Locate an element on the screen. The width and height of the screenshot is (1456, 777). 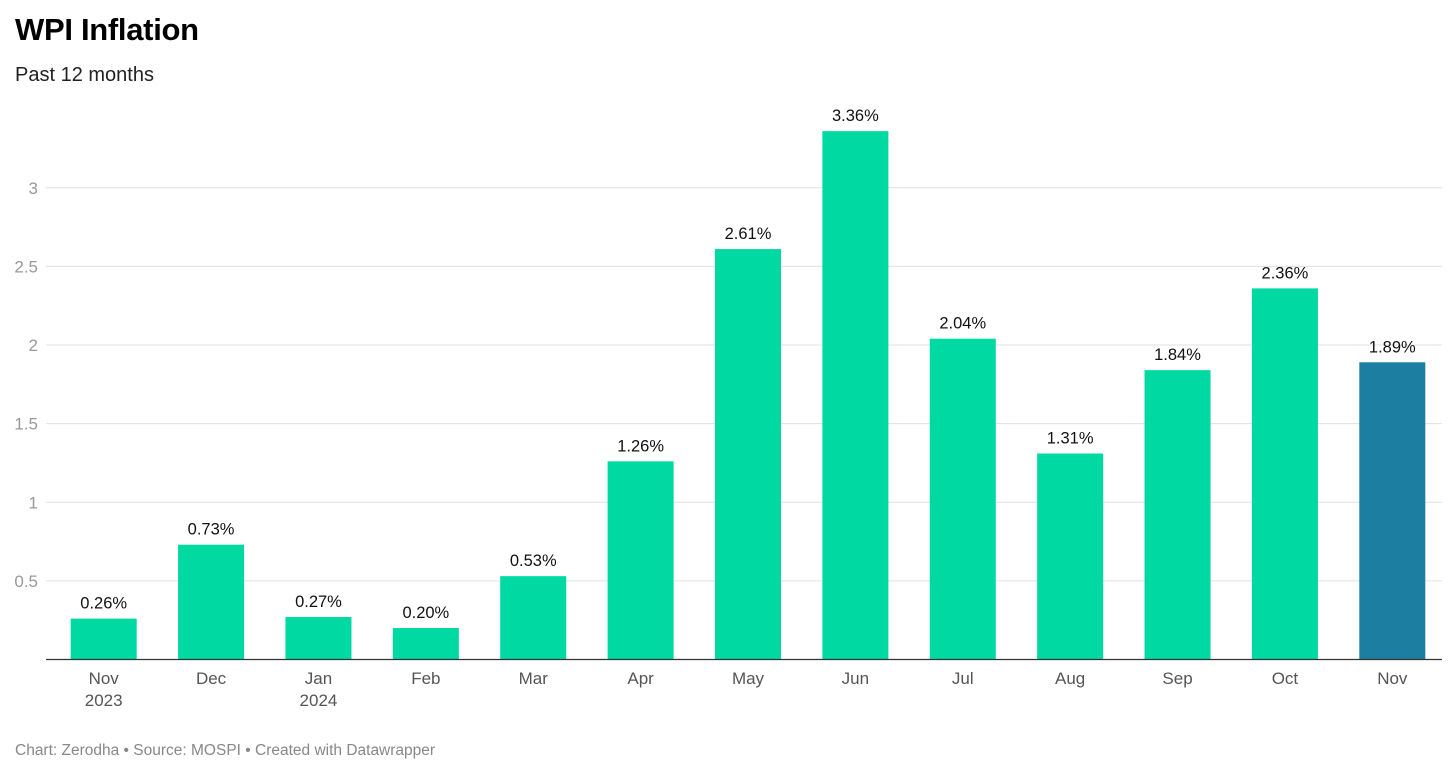
chart-title: WPI Inflation is located at coordinates (107, 29).